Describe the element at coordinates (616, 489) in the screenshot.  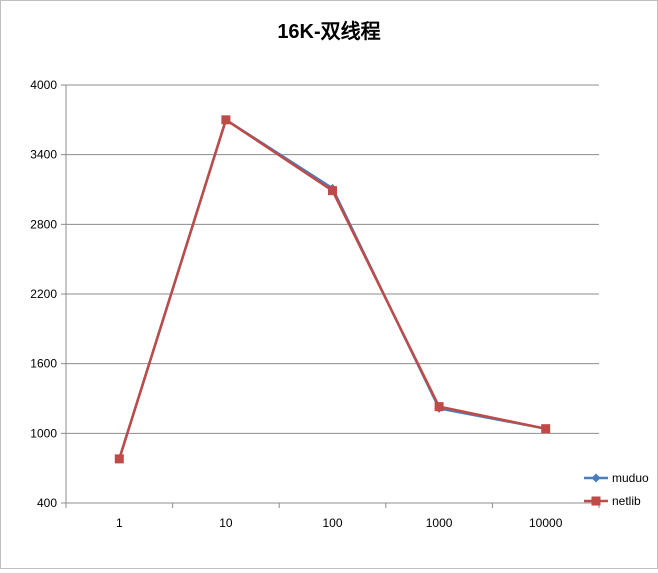
I see `legend: muduo netlib` at that location.